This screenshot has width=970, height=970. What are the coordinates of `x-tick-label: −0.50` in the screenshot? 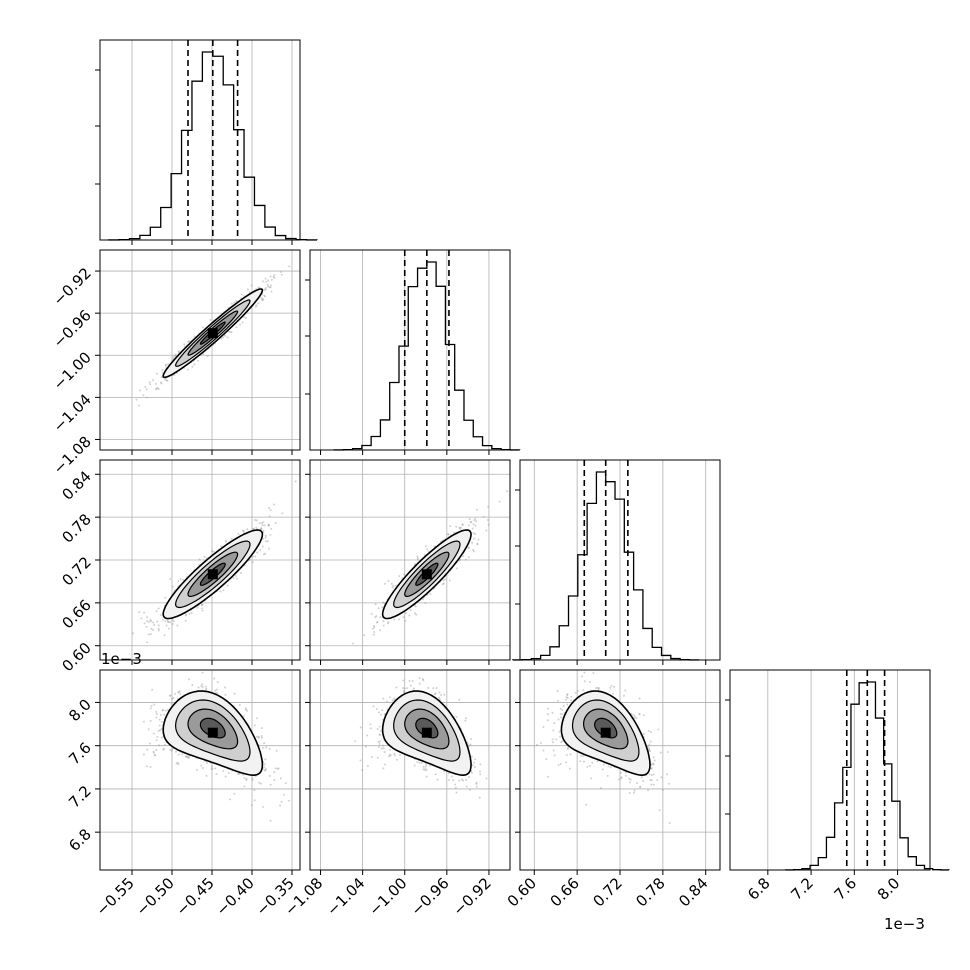 It's located at (155, 896).